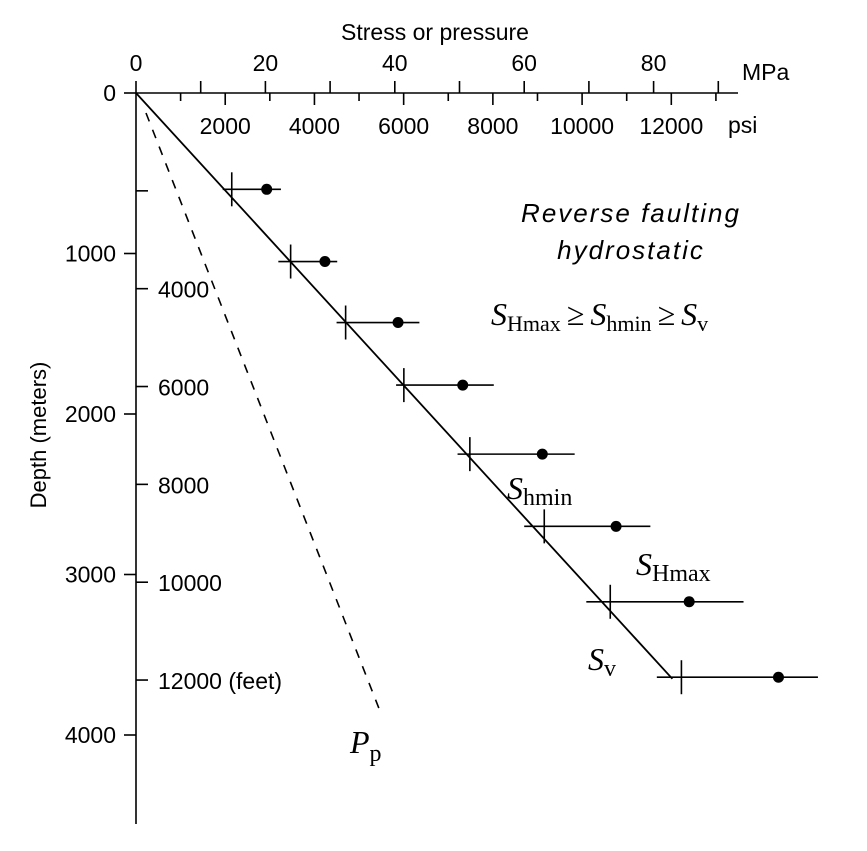 The image size is (867, 851). Describe the element at coordinates (90, 575) in the screenshot. I see `depth-tick-label: 3000` at that location.